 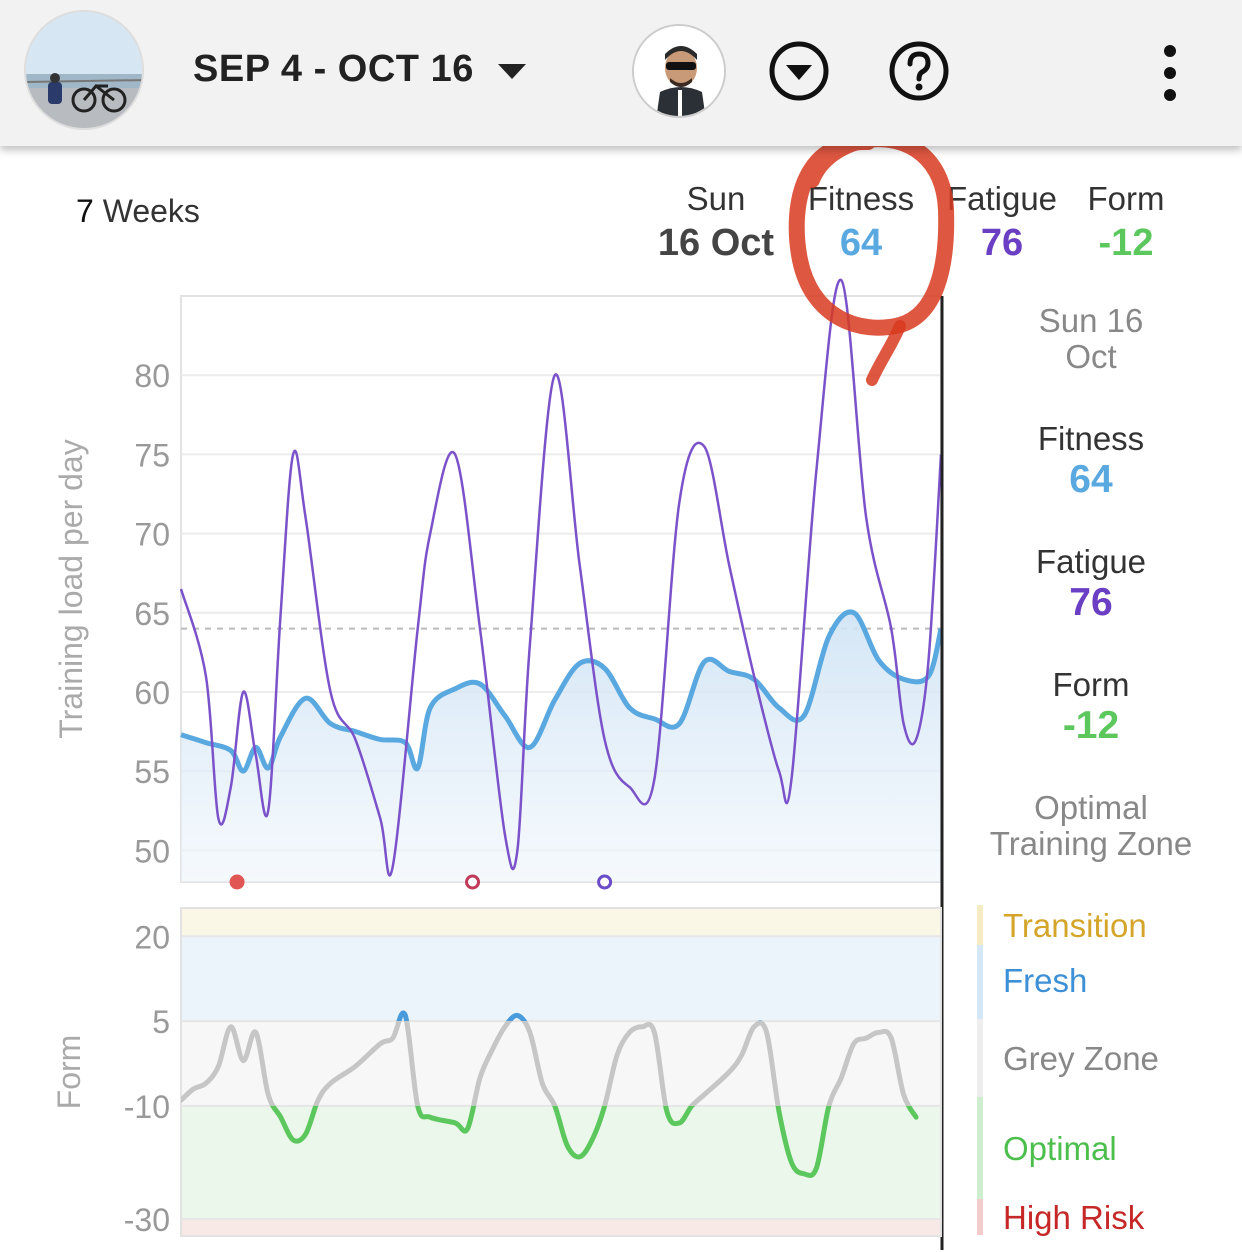 What do you see at coordinates (71, 588) in the screenshot?
I see `y-axis-label: Training load per day` at bounding box center [71, 588].